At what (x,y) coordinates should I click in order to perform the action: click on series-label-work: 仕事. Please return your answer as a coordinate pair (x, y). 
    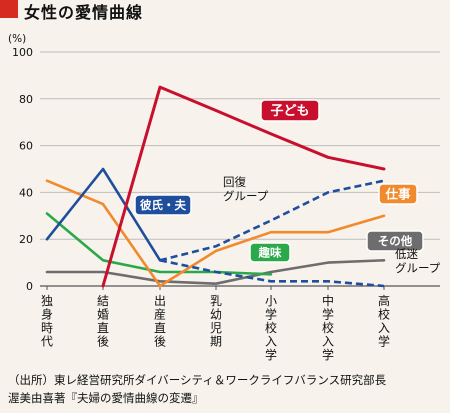
    Looking at the image, I should click on (398, 194).